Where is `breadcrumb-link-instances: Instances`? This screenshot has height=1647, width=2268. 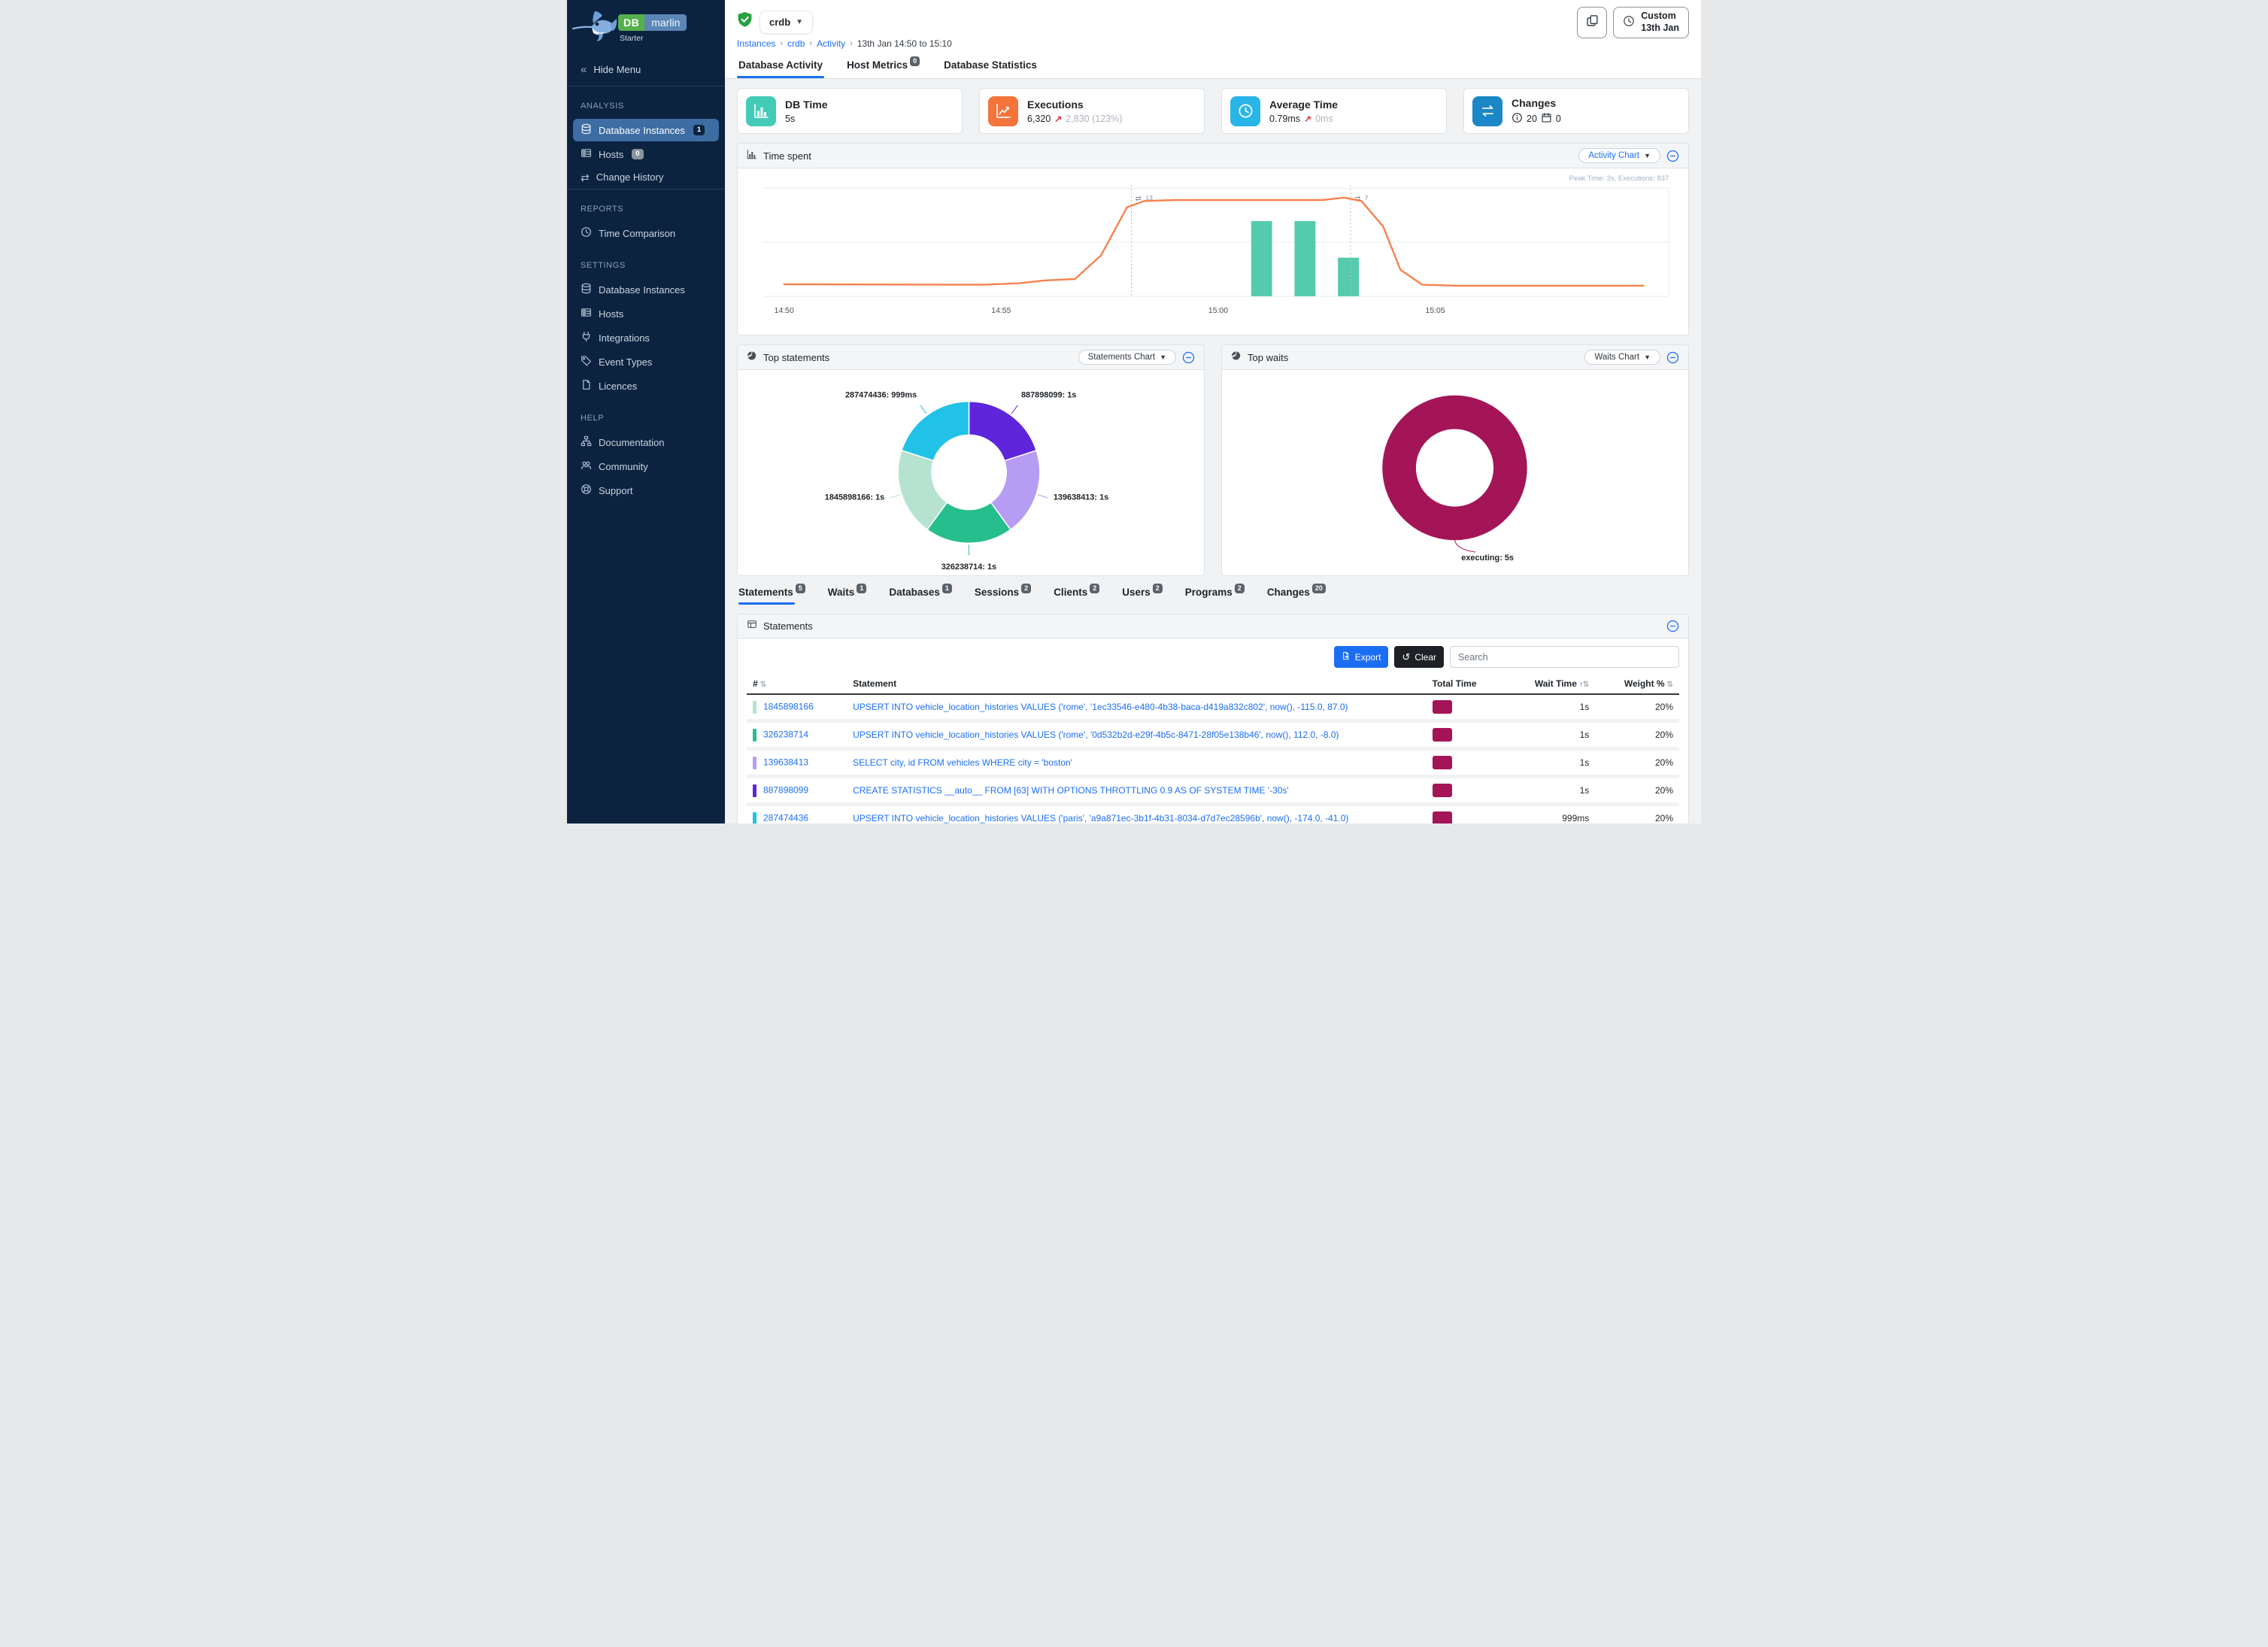 breadcrumb-link-instances: Instances is located at coordinates (756, 43).